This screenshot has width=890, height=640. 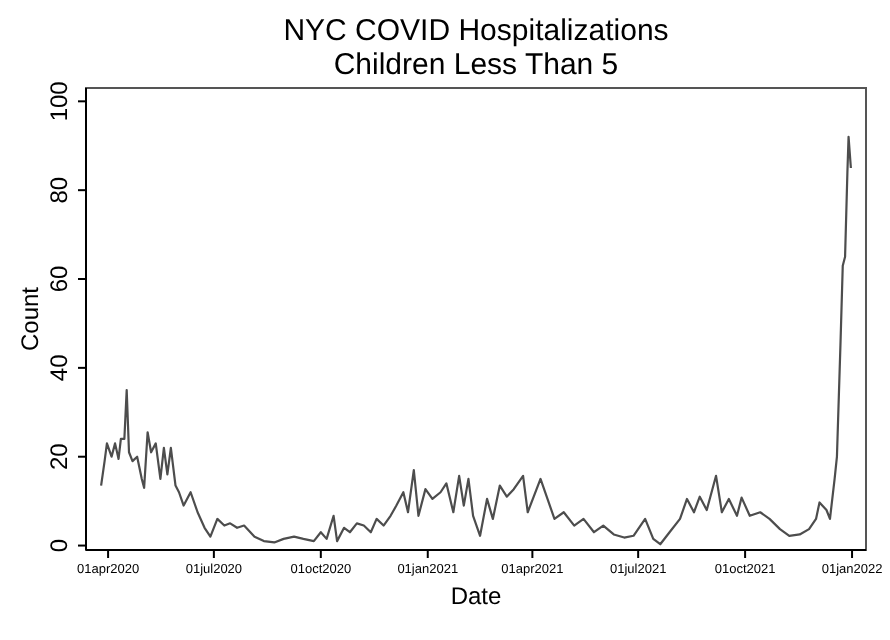 I want to click on x-axis-title: Date, so click(x=476, y=596).